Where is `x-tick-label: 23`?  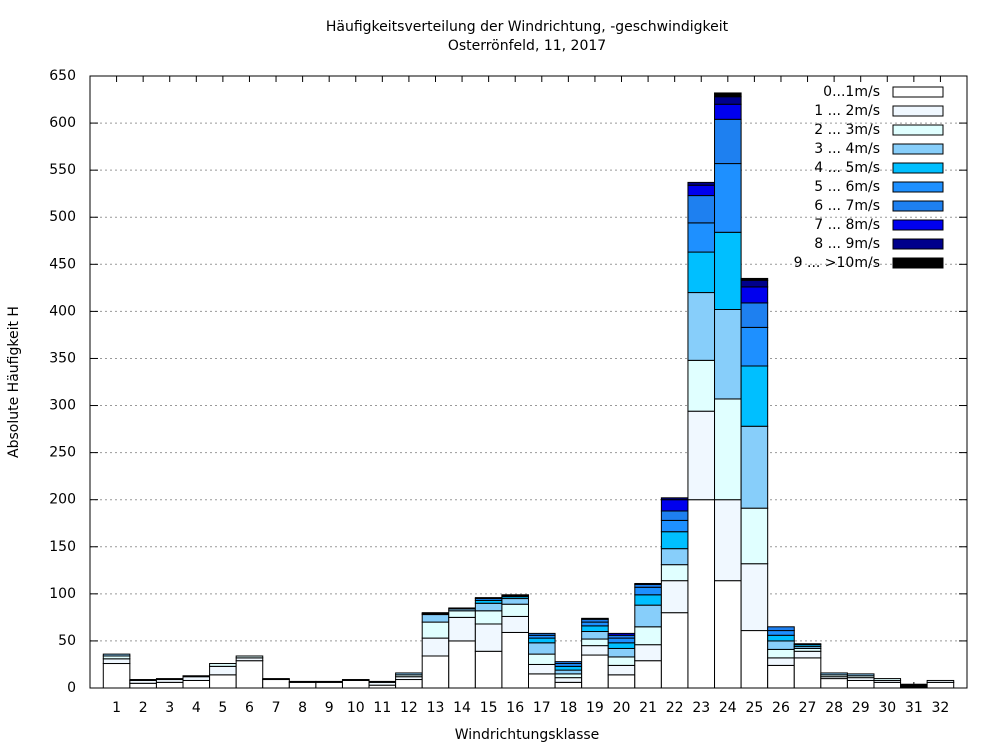 x-tick-label: 23 is located at coordinates (701, 708).